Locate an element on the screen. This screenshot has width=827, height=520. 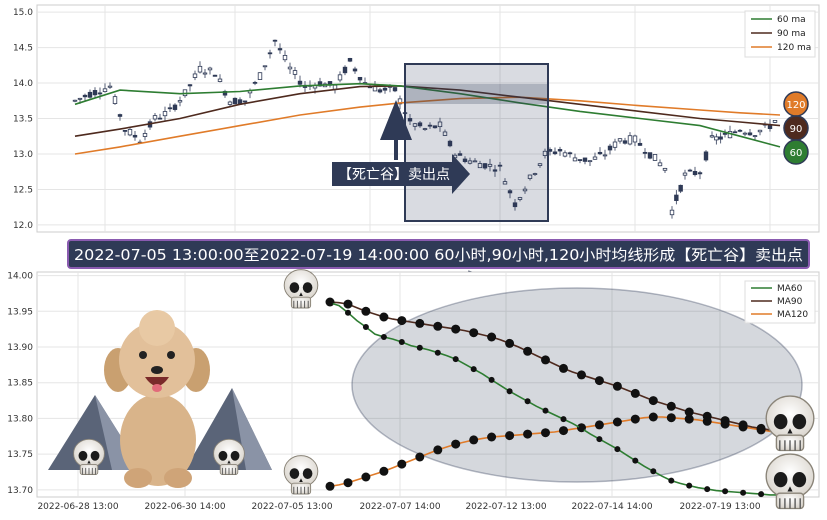
bottom-y-tick-1: 13.95 is located at coordinates (20, 312).